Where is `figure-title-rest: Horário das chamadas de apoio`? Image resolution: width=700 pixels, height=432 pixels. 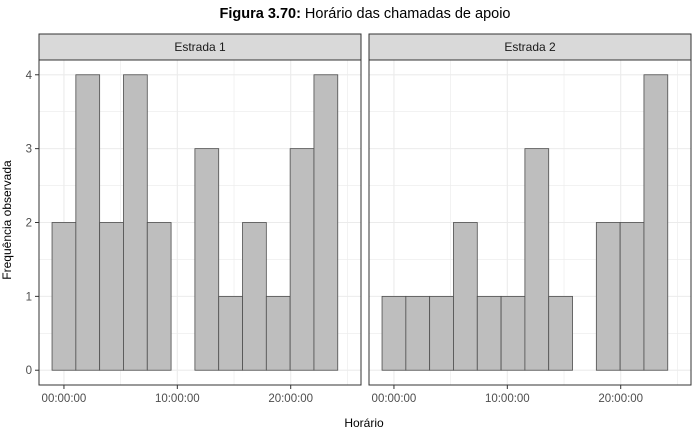
figure-title-rest: Horário das chamadas de apoio is located at coordinates (406, 14).